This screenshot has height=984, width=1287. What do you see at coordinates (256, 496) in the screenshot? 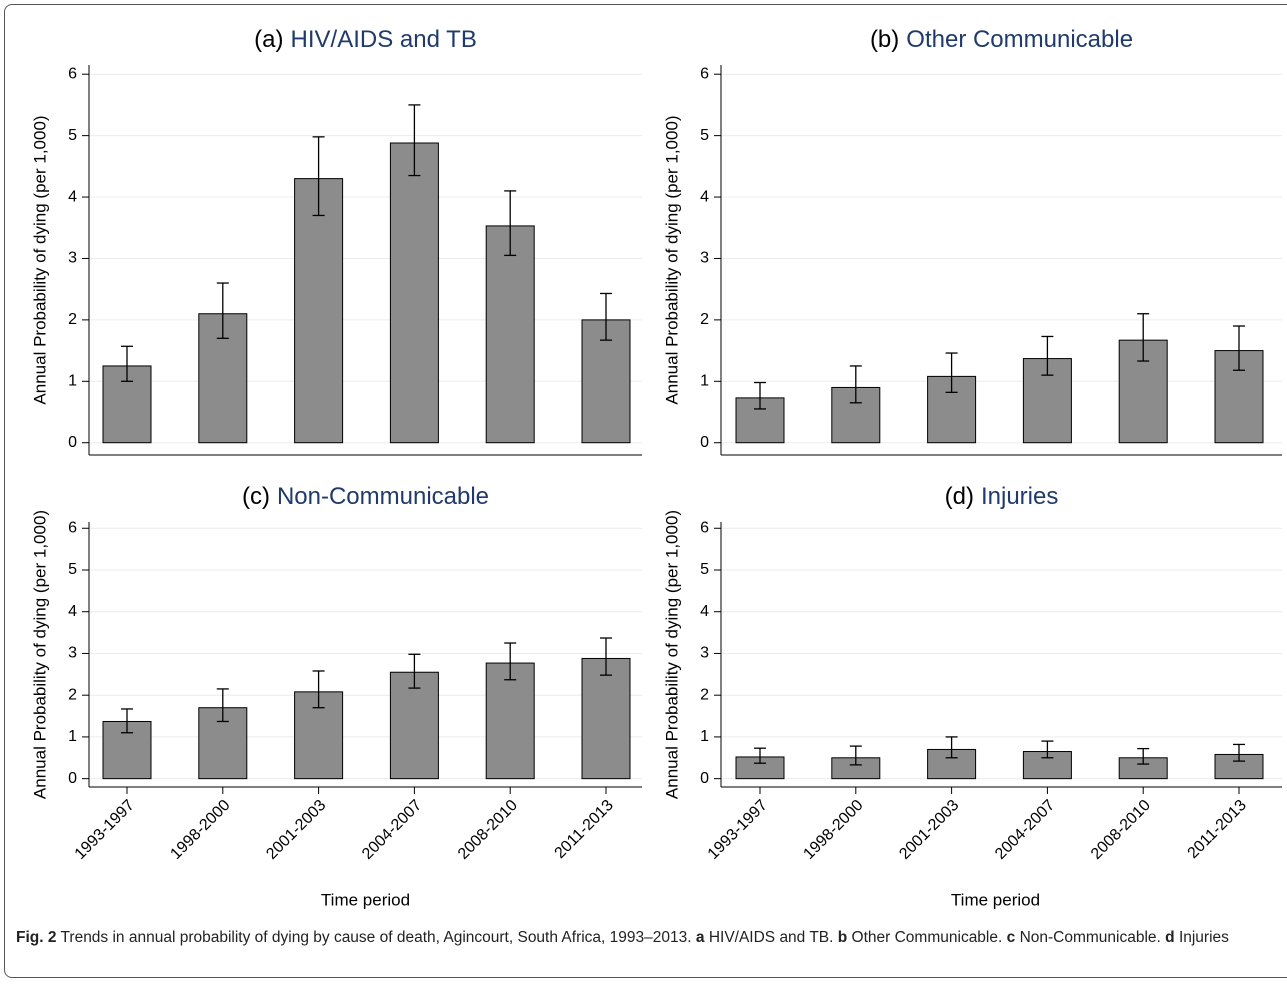
I see `panel-label: (c)` at bounding box center [256, 496].